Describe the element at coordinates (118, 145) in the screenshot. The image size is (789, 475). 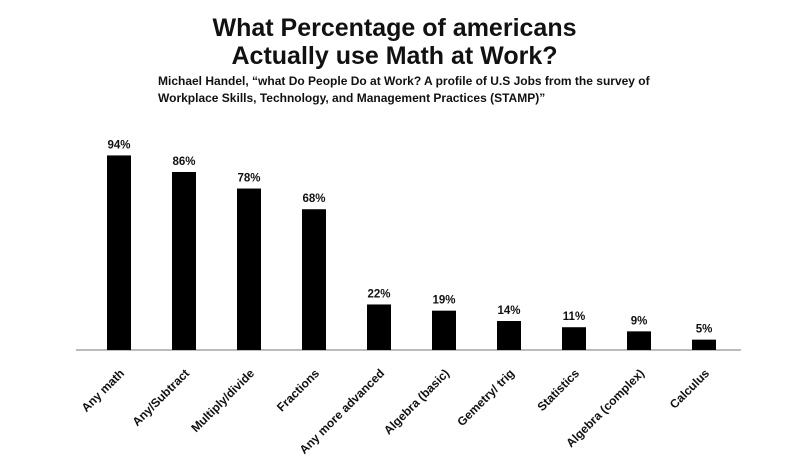
I see `data-label-0: 94%` at that location.